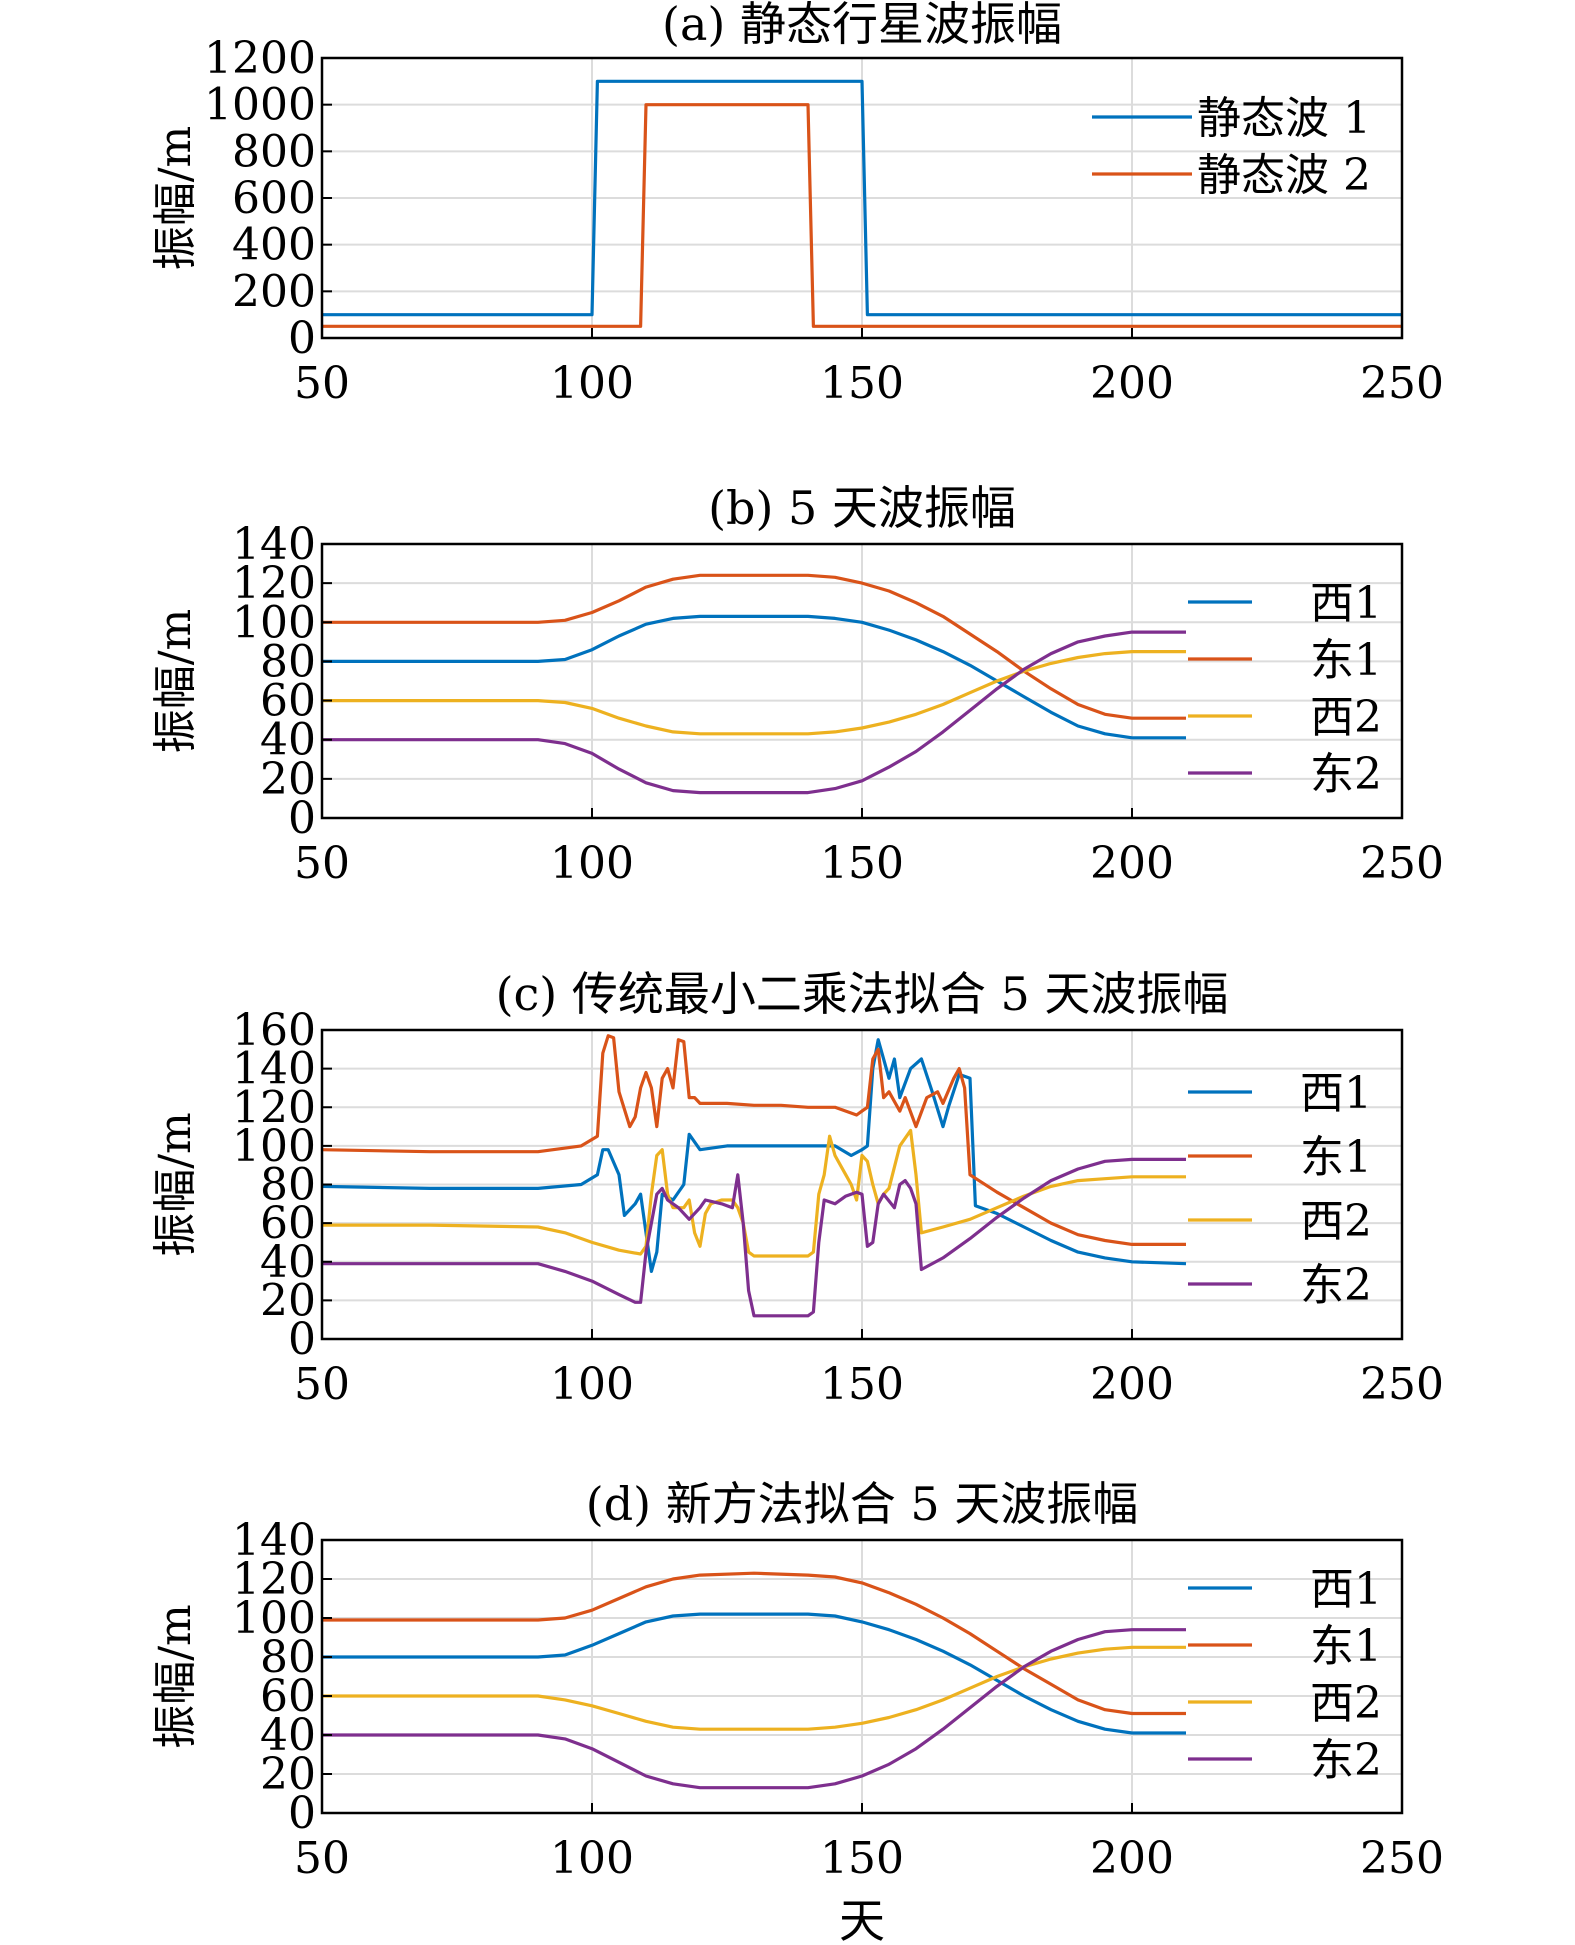  Describe the element at coordinates (862, 1919) in the screenshot. I see `x-axis-label: 天` at that location.